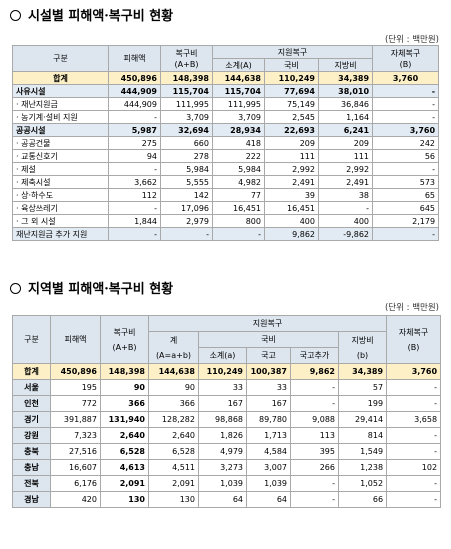  I want to click on cell-damage: 3,662, so click(134, 182).